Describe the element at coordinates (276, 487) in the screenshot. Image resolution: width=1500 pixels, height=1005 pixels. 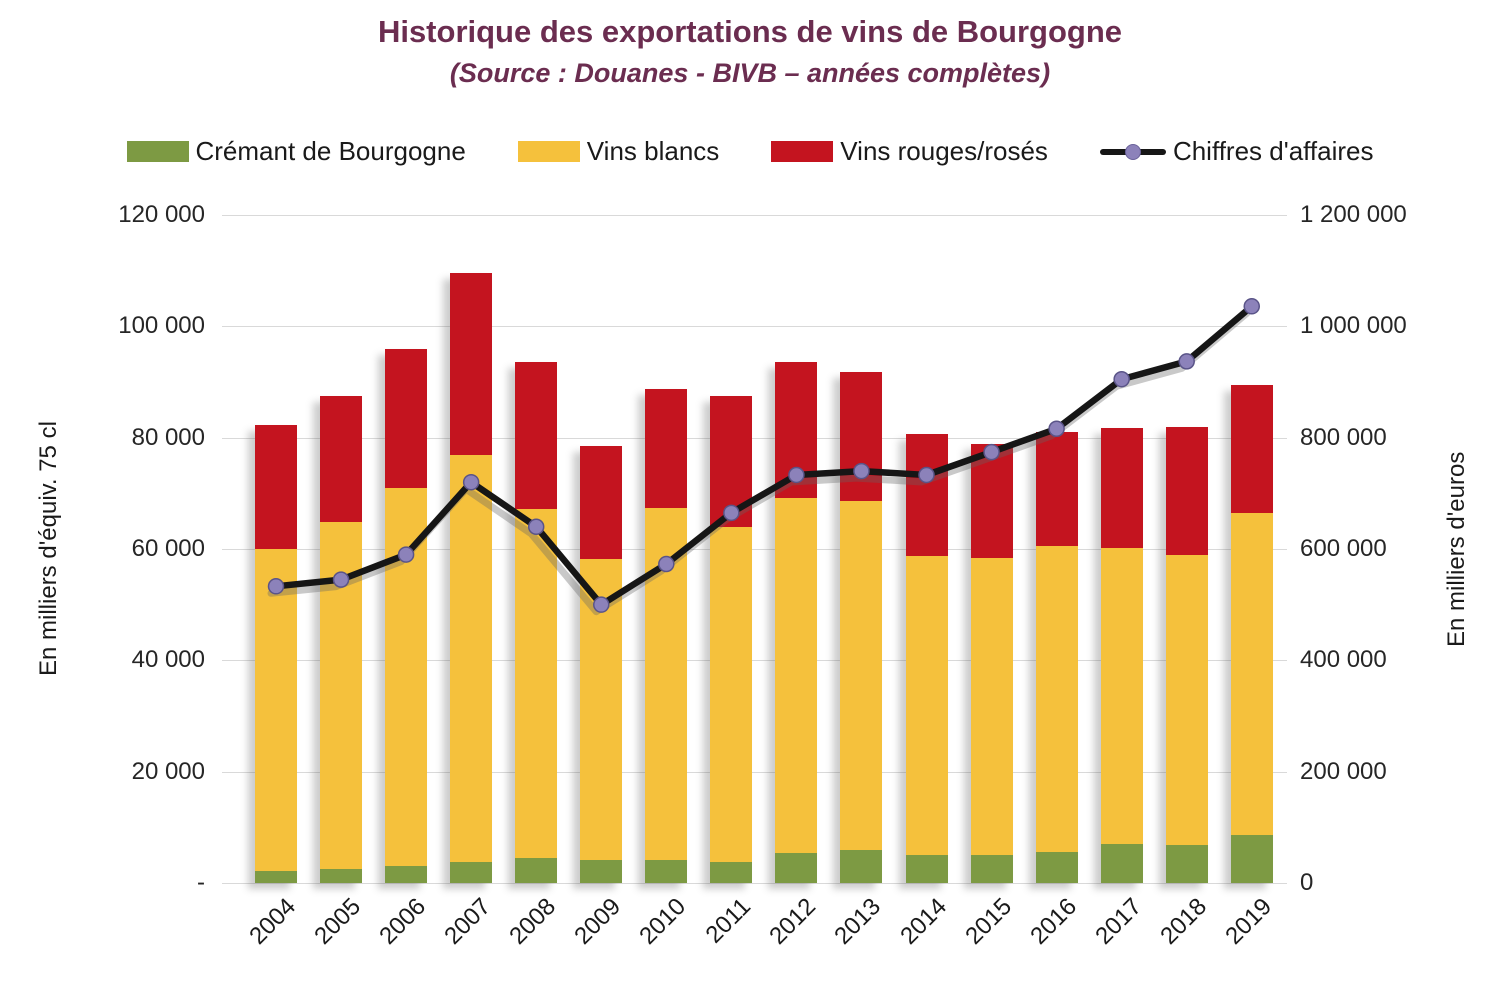
I see `bar-2004-segment-vins-rouges` at that location.